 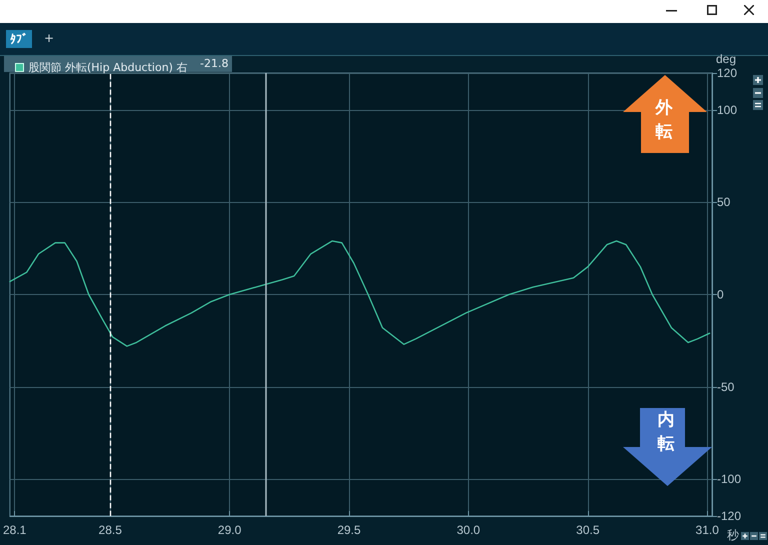 I want to click on legend-label: 股関節 外転(Hip Abduction) 右, so click(x=108, y=67).